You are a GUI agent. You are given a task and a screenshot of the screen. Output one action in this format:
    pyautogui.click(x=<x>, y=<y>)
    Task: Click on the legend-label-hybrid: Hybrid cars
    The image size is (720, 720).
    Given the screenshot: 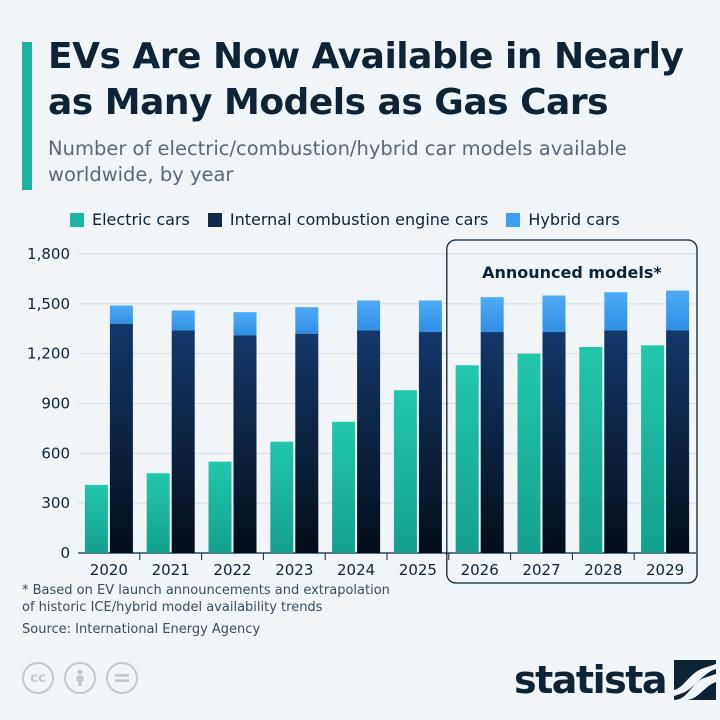 What is the action you would take?
    pyautogui.click(x=574, y=219)
    